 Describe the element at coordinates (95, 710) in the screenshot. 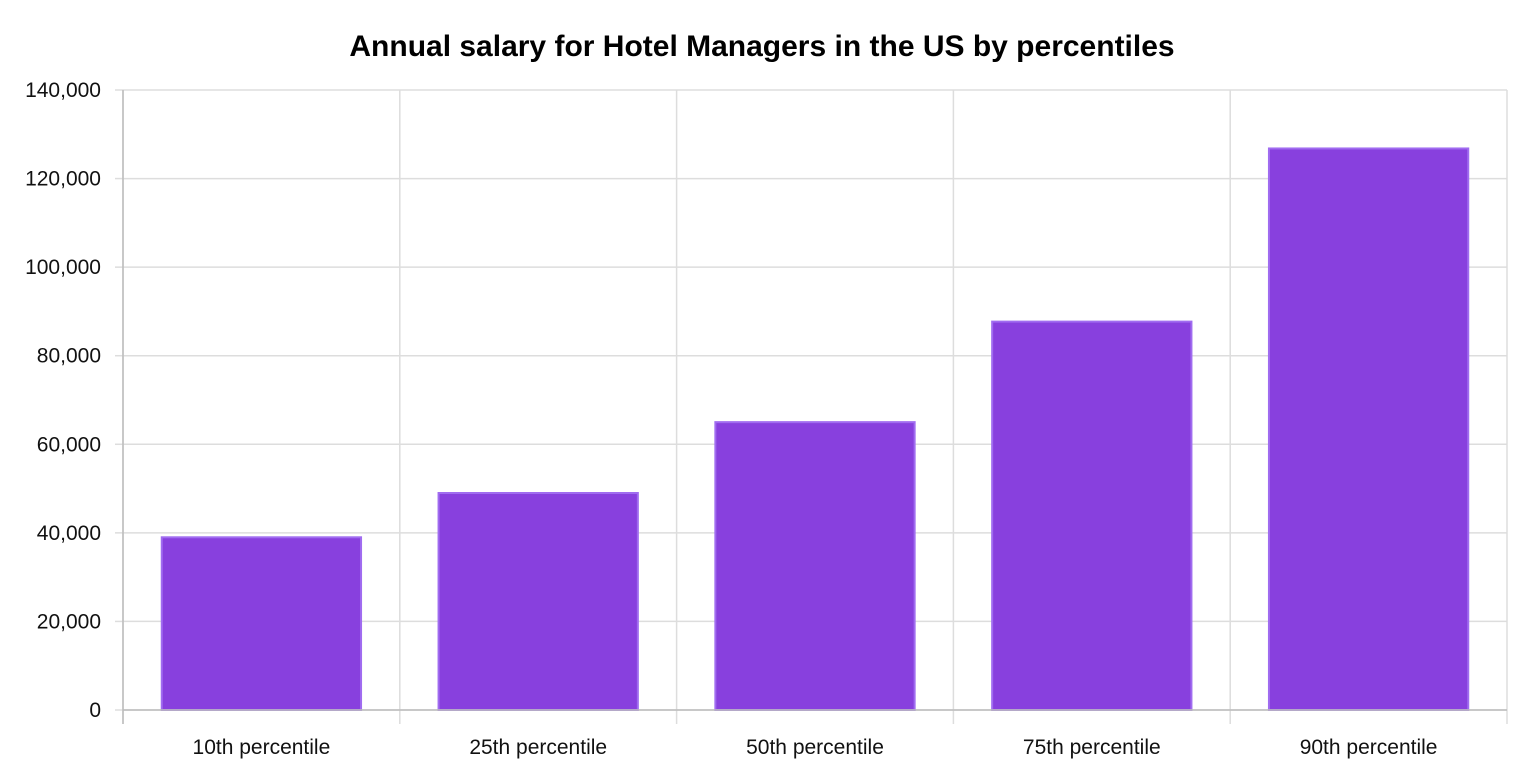

I see `y-tick-label: 0` at that location.